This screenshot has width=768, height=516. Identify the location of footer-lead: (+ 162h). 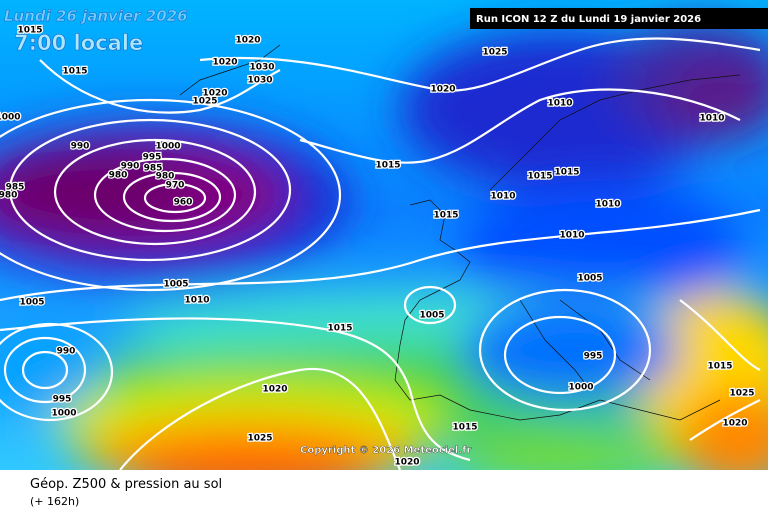
(54, 501).